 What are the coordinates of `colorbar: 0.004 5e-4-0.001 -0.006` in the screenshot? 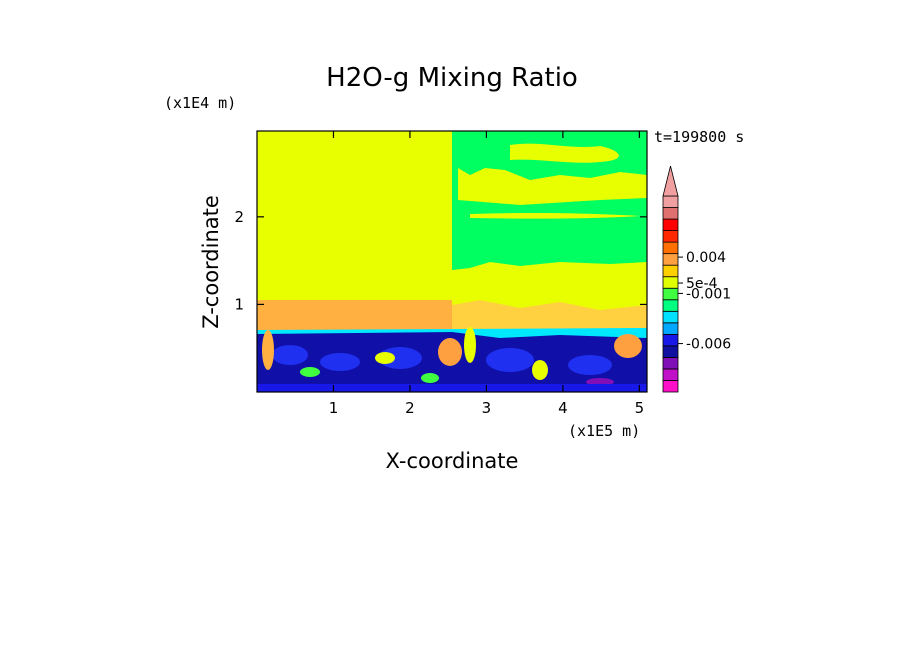 It's located at (696, 279).